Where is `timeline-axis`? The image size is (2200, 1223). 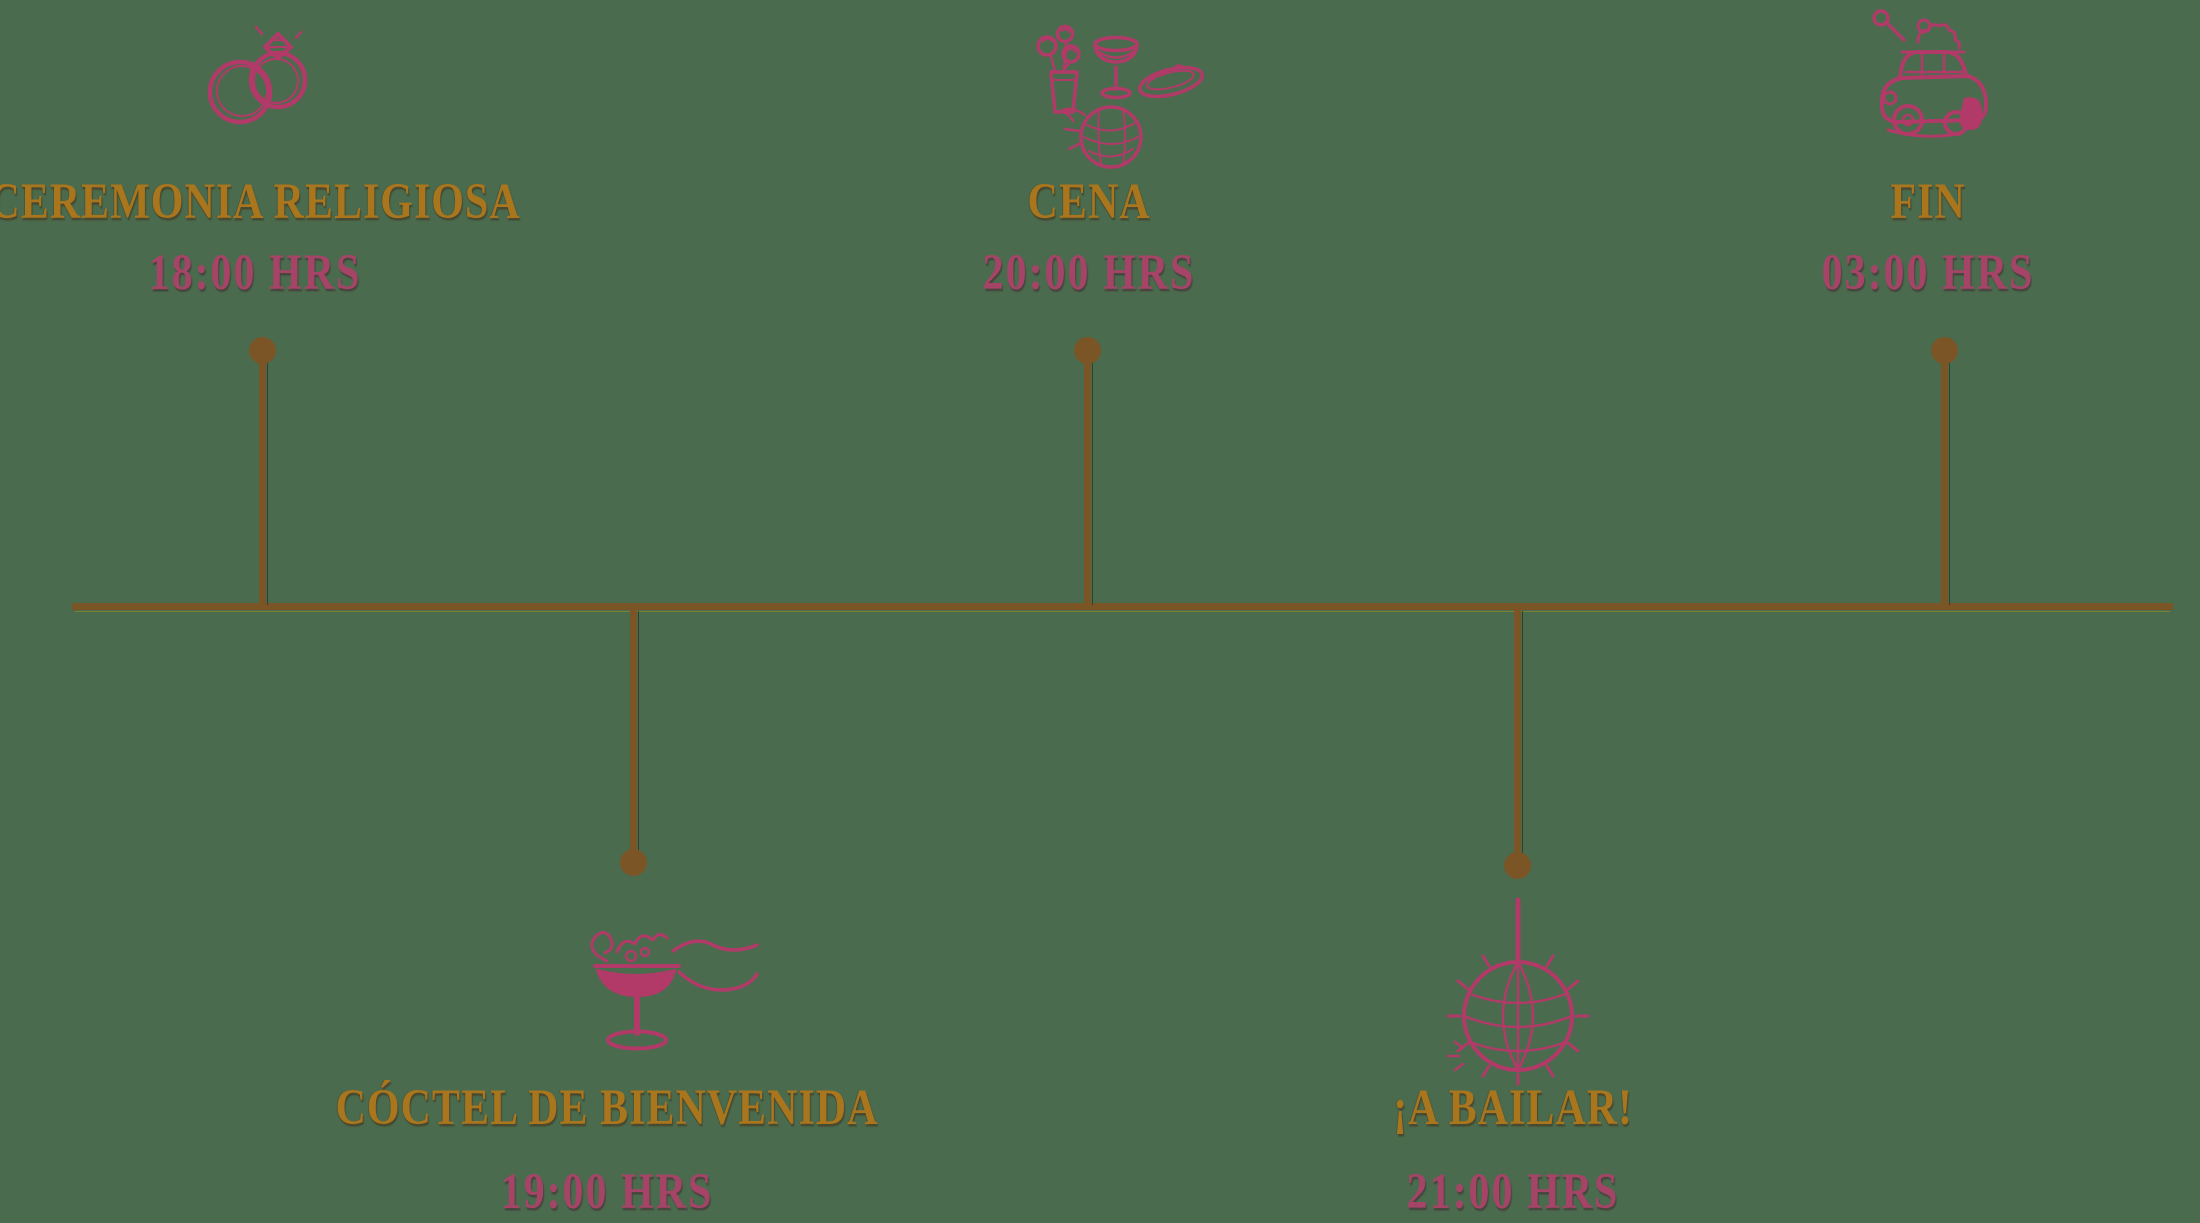
timeline-axis is located at coordinates (1122, 606).